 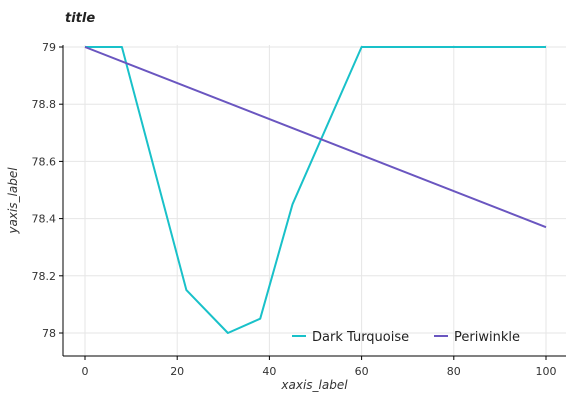 I want to click on legend: Dark Turquoise Periwinkle, so click(x=406, y=337).